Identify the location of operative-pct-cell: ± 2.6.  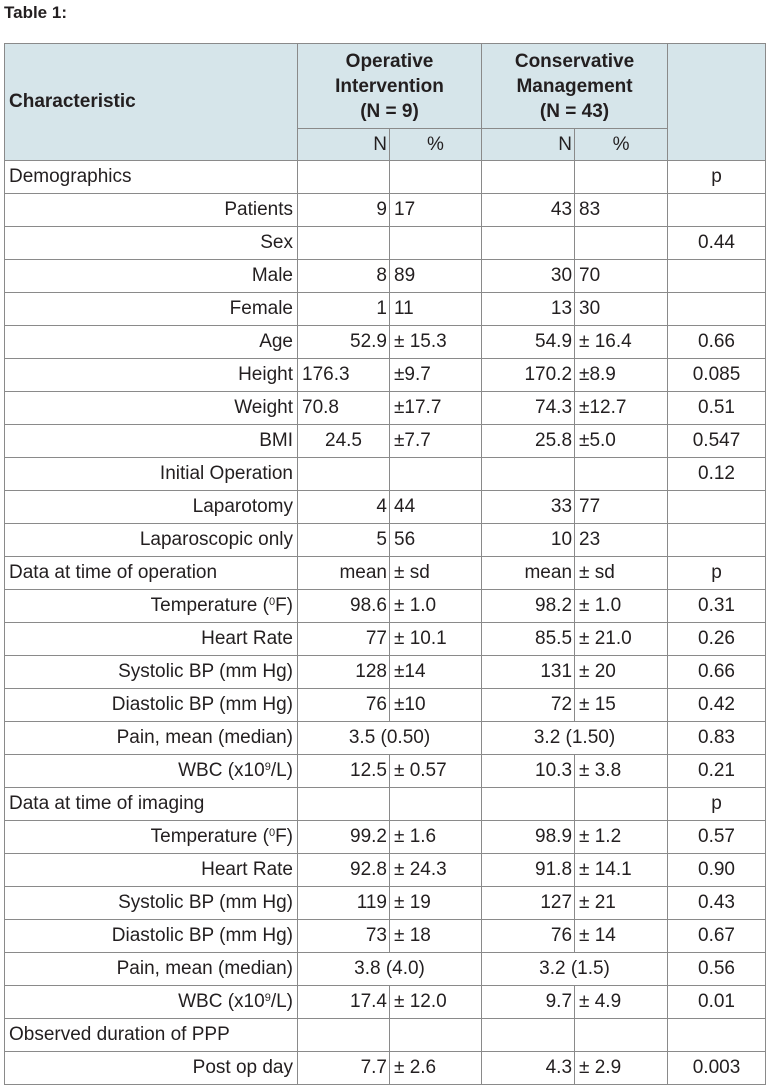
(435, 1068).